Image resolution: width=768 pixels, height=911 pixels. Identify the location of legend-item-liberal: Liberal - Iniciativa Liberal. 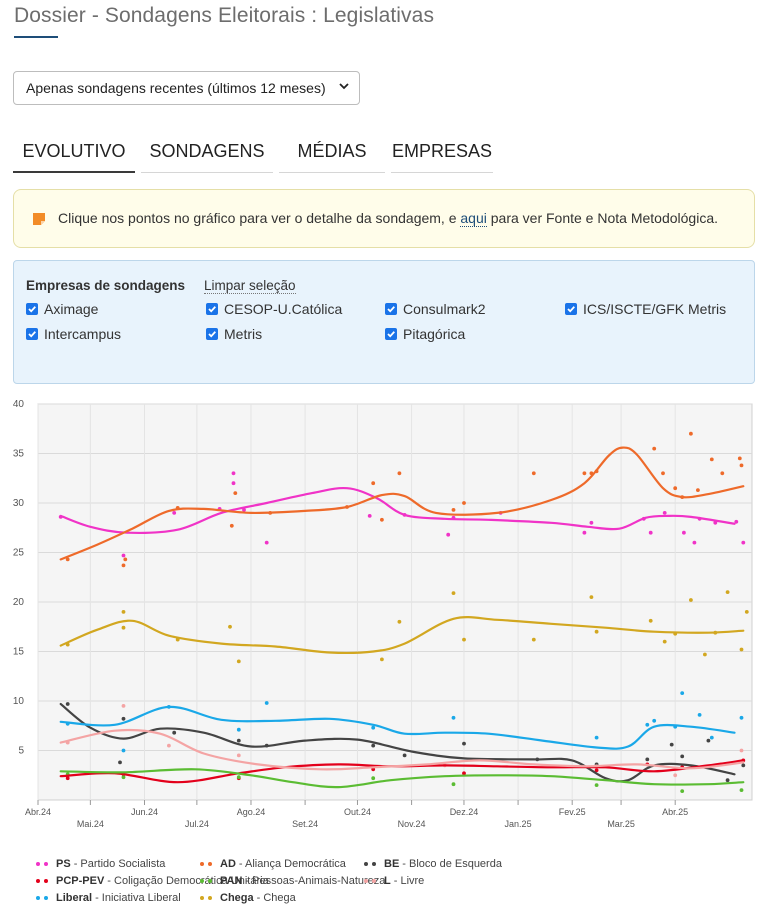
(108, 898).